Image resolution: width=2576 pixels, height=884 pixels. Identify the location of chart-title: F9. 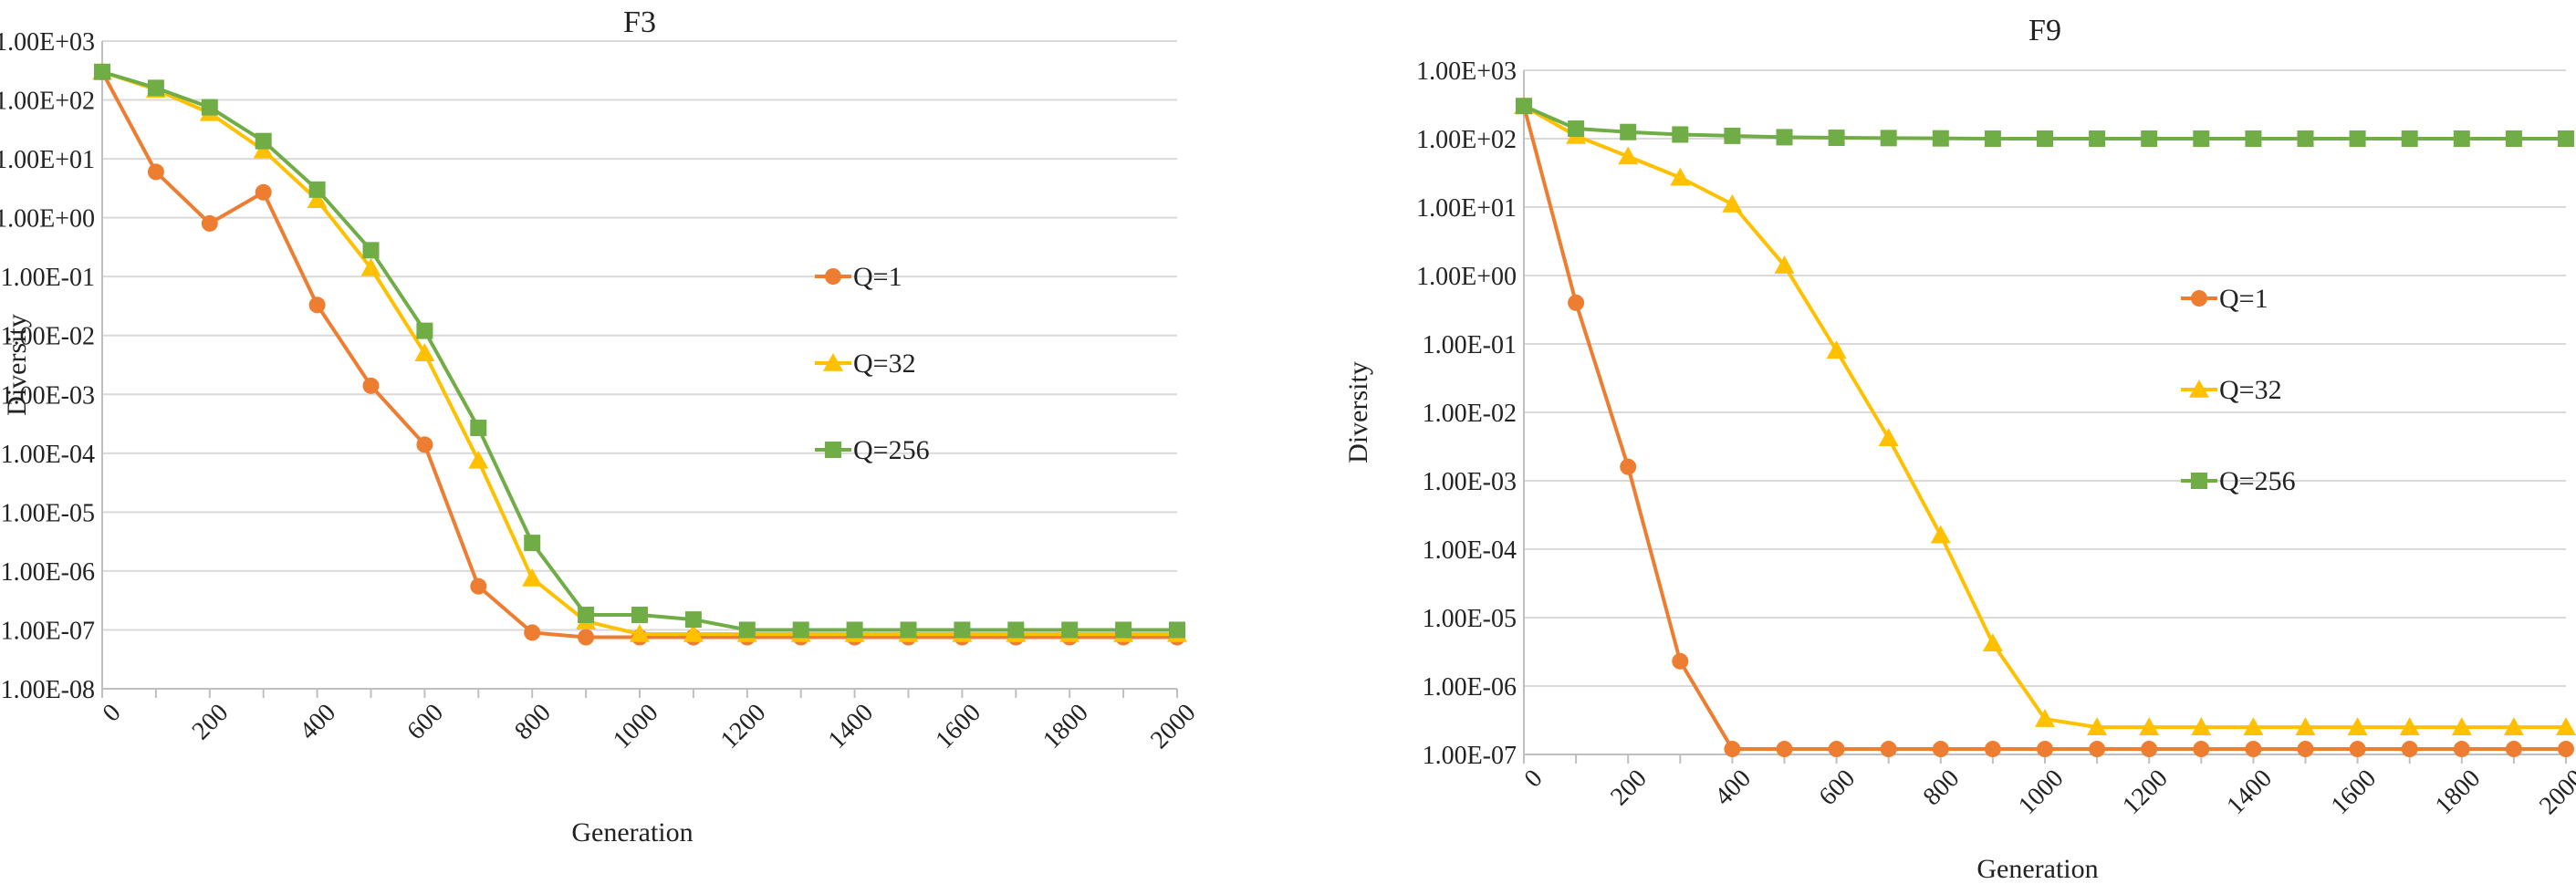
(2044, 31).